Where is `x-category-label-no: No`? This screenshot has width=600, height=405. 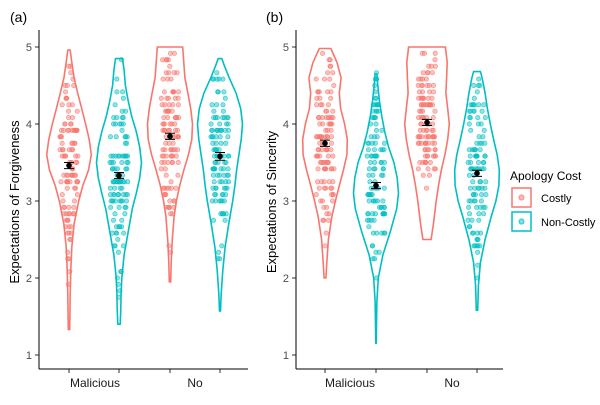
x-category-label-no: No is located at coordinates (452, 383).